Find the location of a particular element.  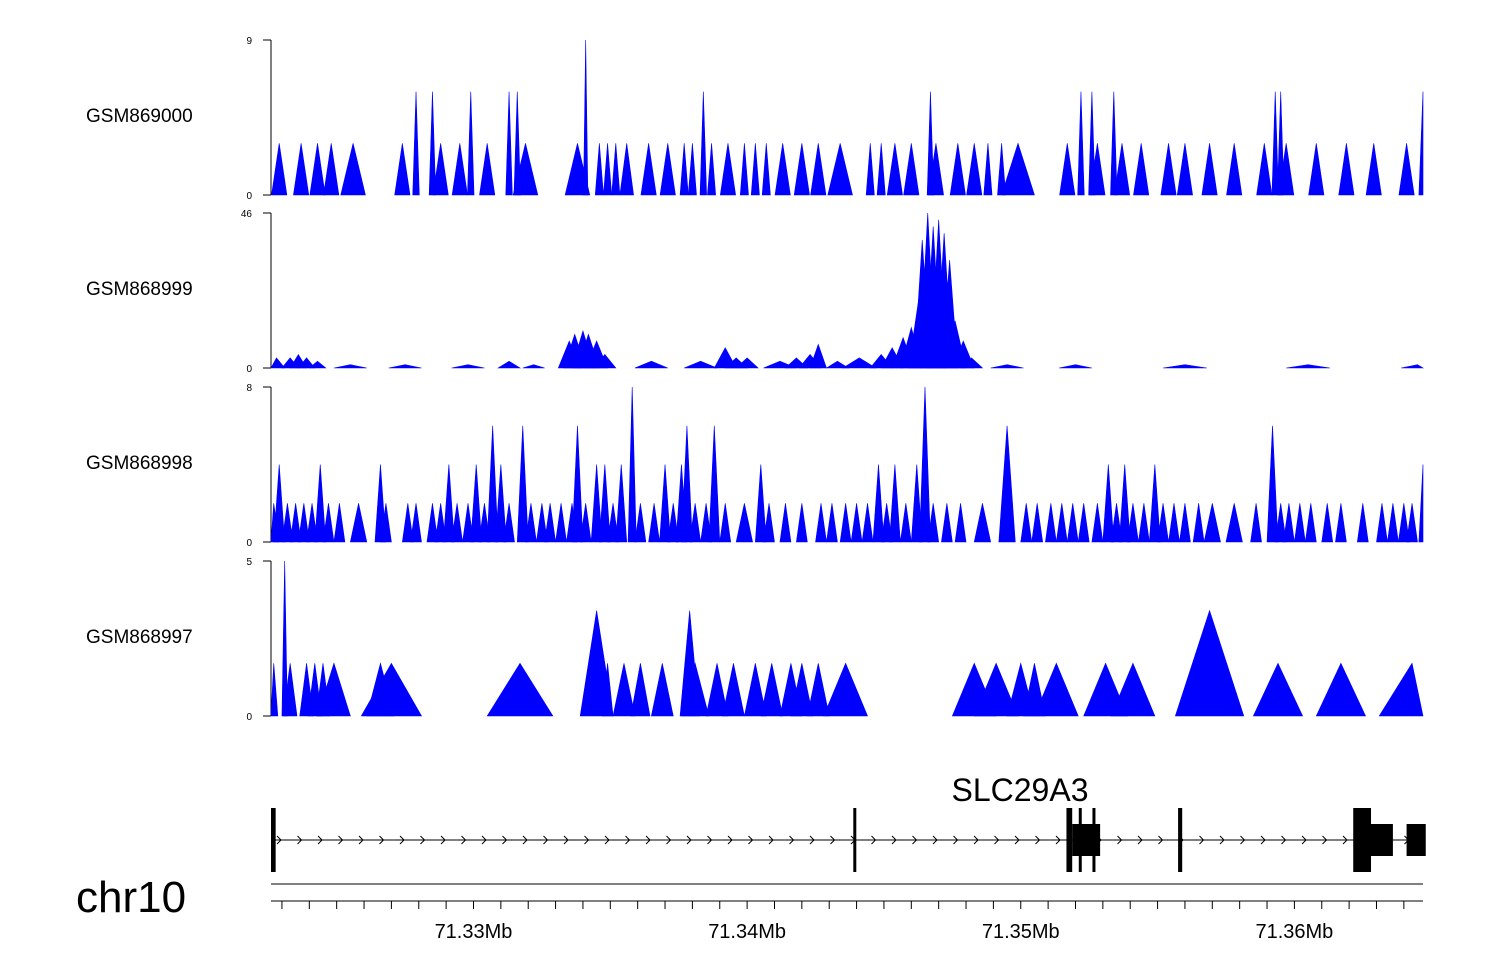

track-label: GSM868997 is located at coordinates (139, 637).